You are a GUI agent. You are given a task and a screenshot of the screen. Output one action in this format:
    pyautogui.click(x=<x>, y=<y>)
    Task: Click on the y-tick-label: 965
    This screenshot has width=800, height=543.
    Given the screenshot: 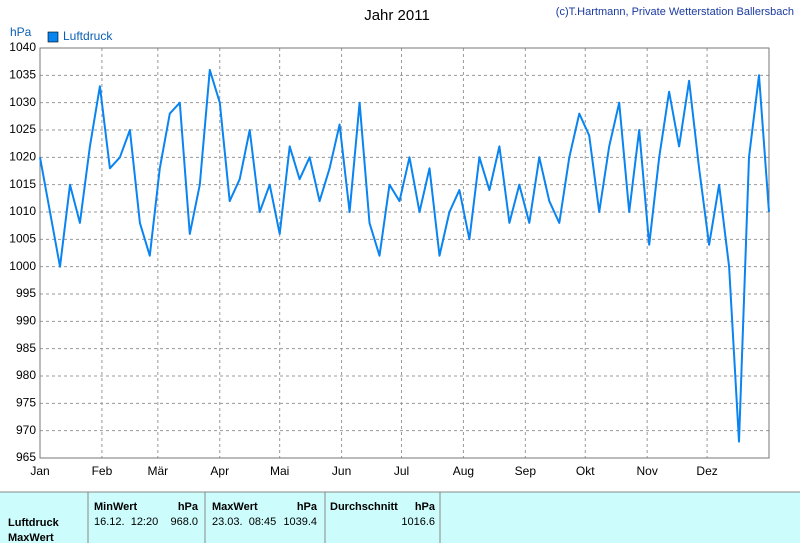 What is the action you would take?
    pyautogui.click(x=26, y=457)
    